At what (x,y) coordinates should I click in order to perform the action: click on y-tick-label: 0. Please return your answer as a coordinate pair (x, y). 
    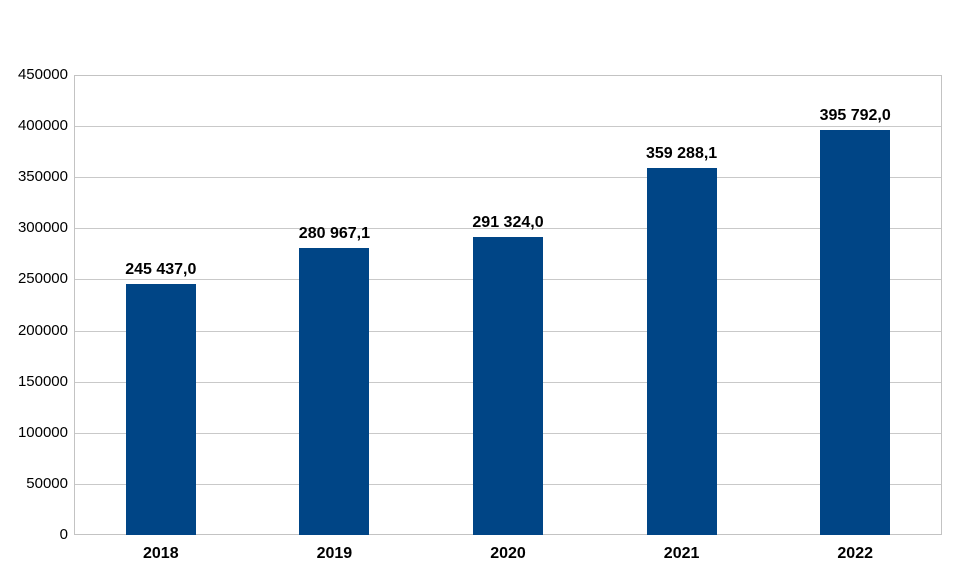
    Looking at the image, I should click on (63, 534).